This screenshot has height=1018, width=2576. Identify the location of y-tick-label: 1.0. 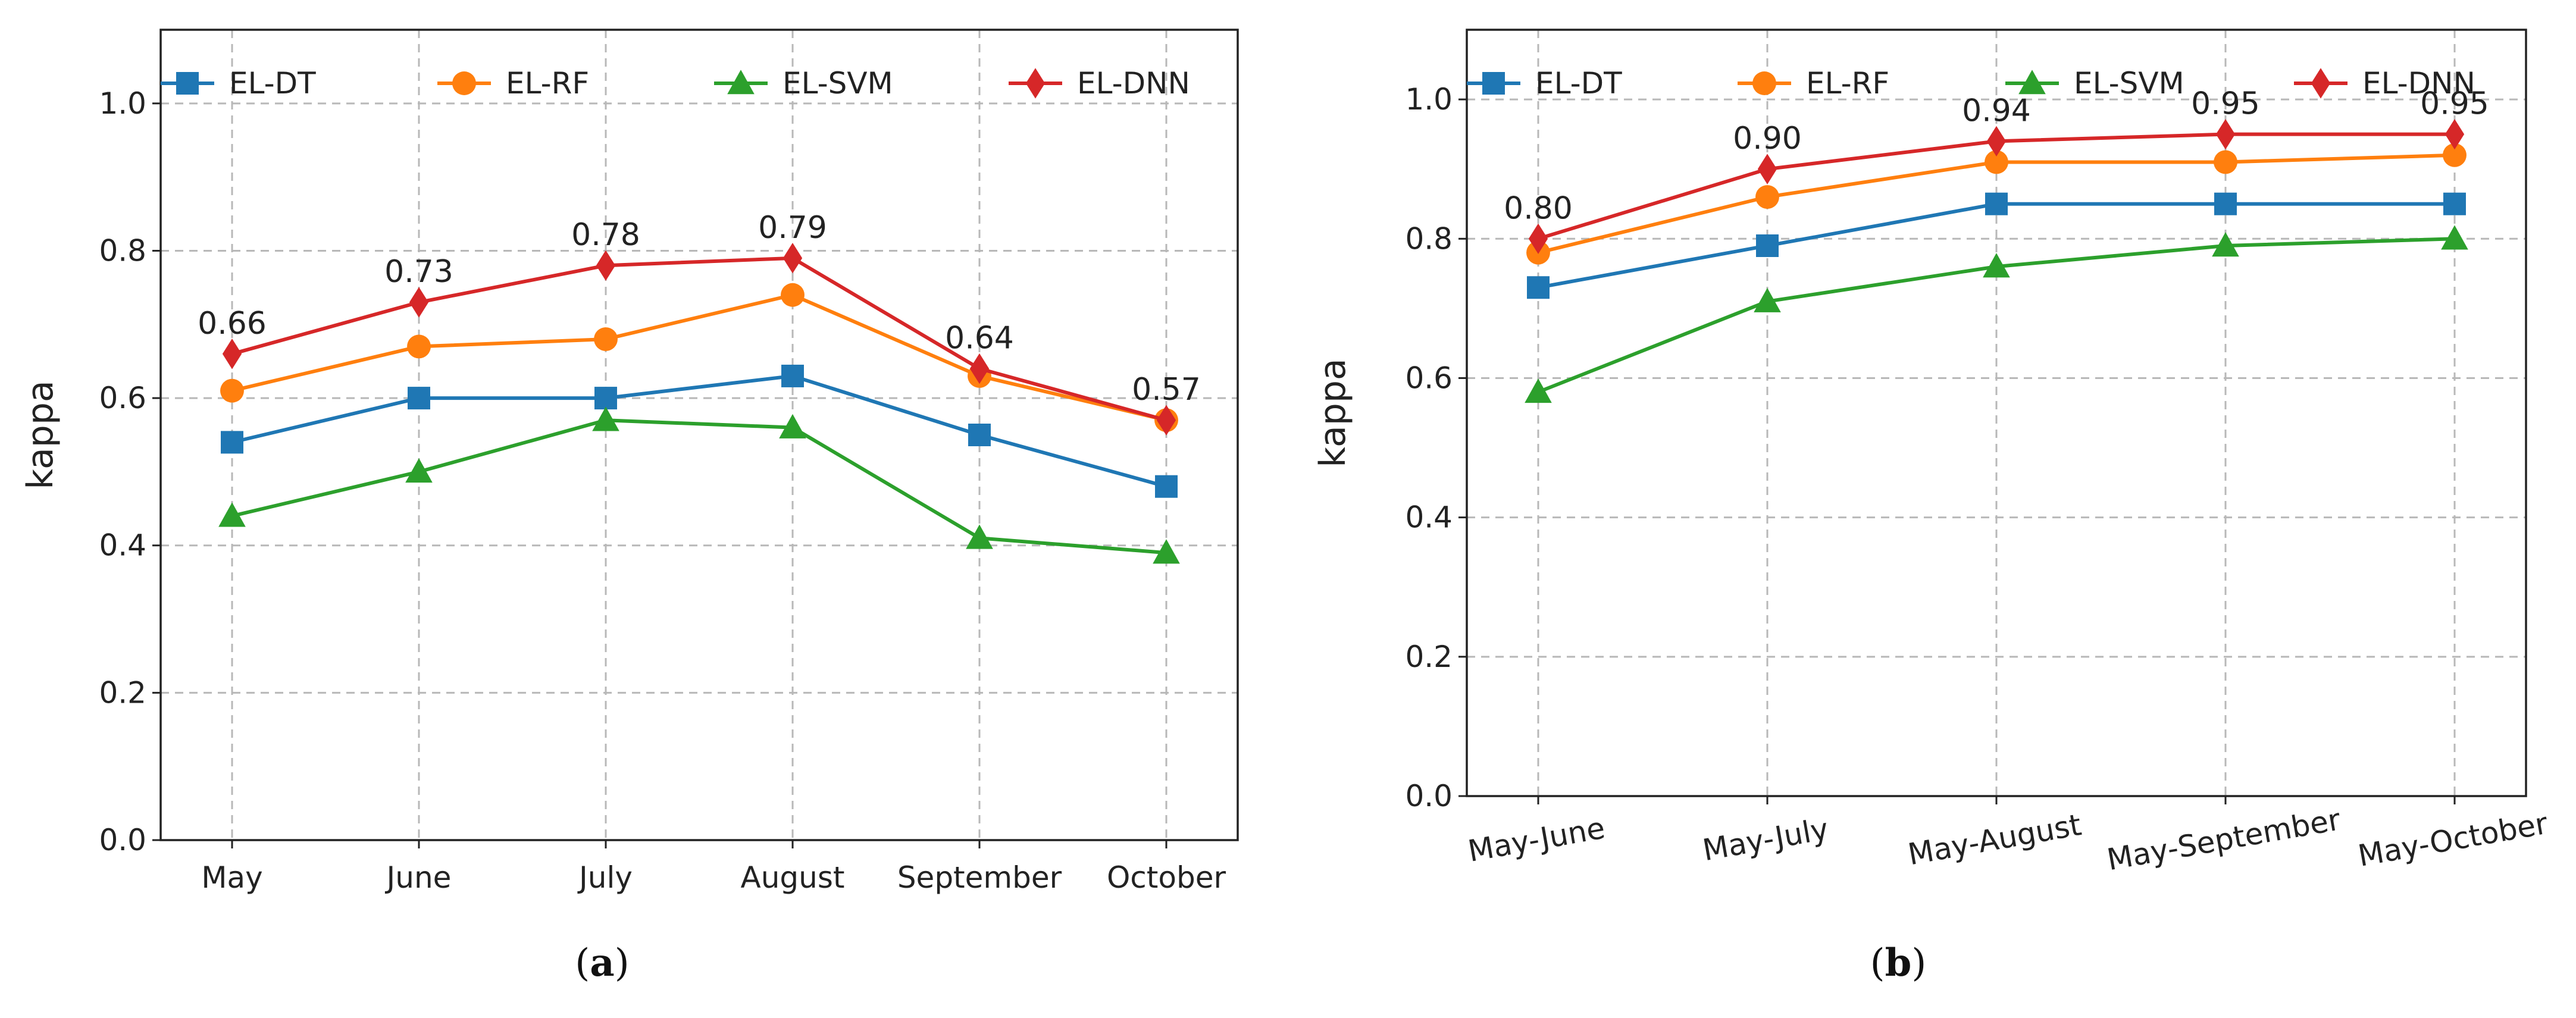
(122, 103).